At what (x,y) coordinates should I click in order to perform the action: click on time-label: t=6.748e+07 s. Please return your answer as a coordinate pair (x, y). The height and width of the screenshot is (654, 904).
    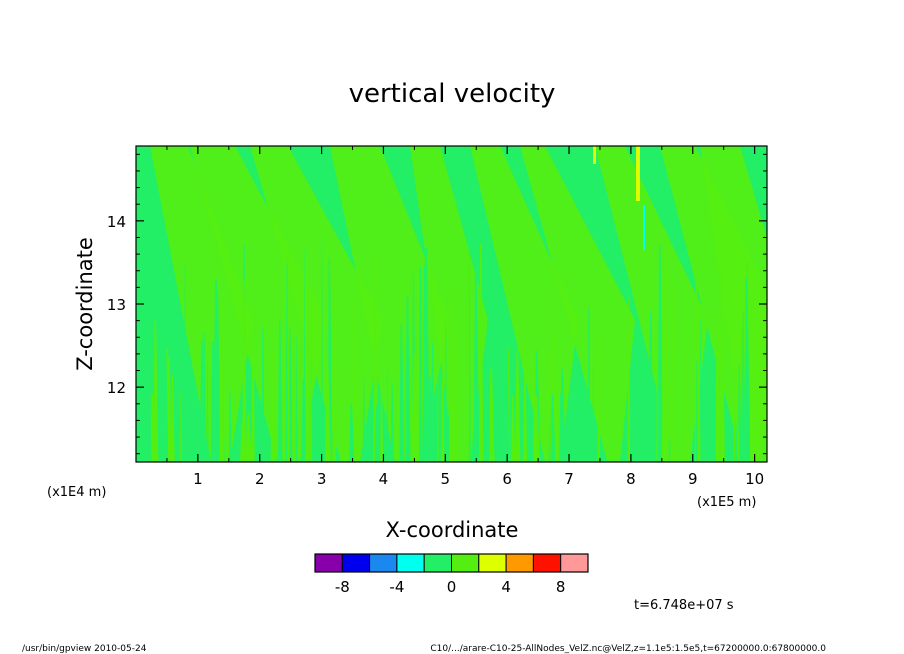
    Looking at the image, I should click on (684, 605).